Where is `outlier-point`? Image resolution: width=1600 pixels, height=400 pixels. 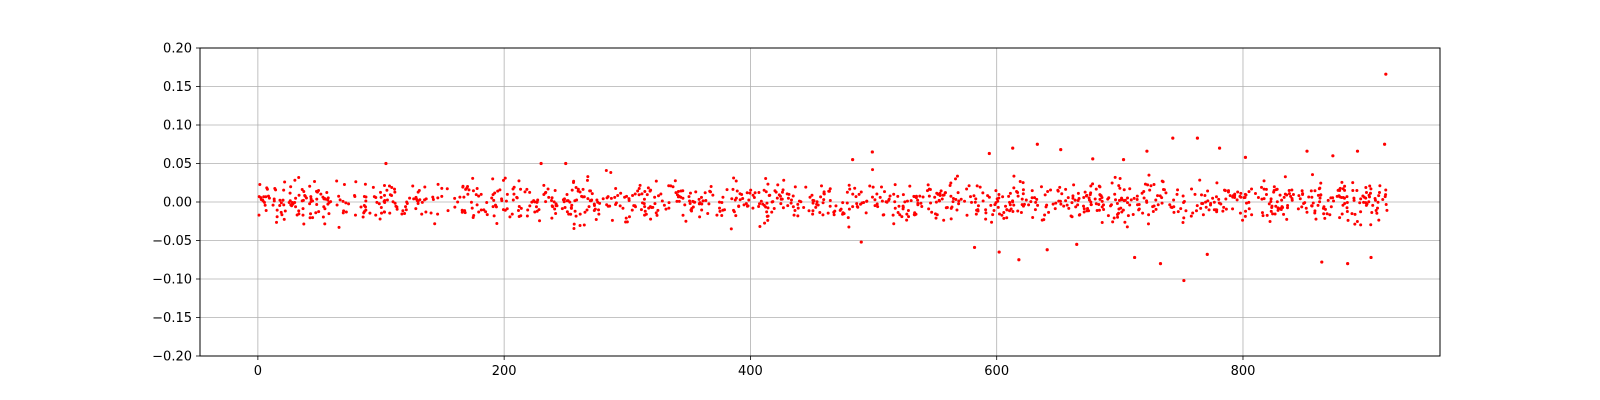
outlier-point is located at coordinates (1037, 144).